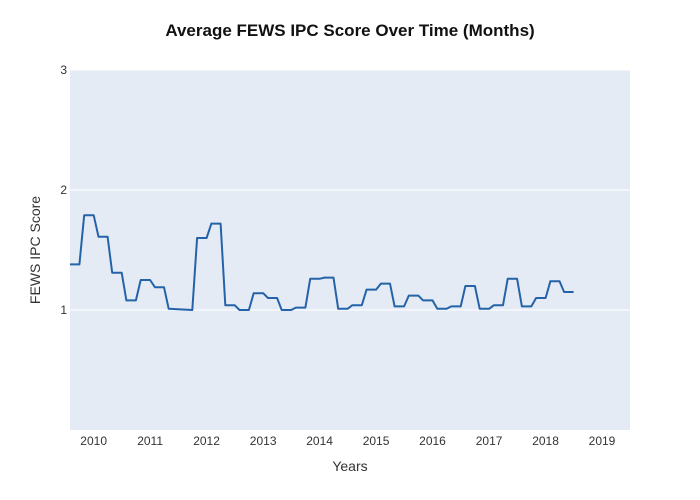 Image resolution: width=700 pixels, height=500 pixels. I want to click on y-axis-title: FEWS IPC Score, so click(35, 250).